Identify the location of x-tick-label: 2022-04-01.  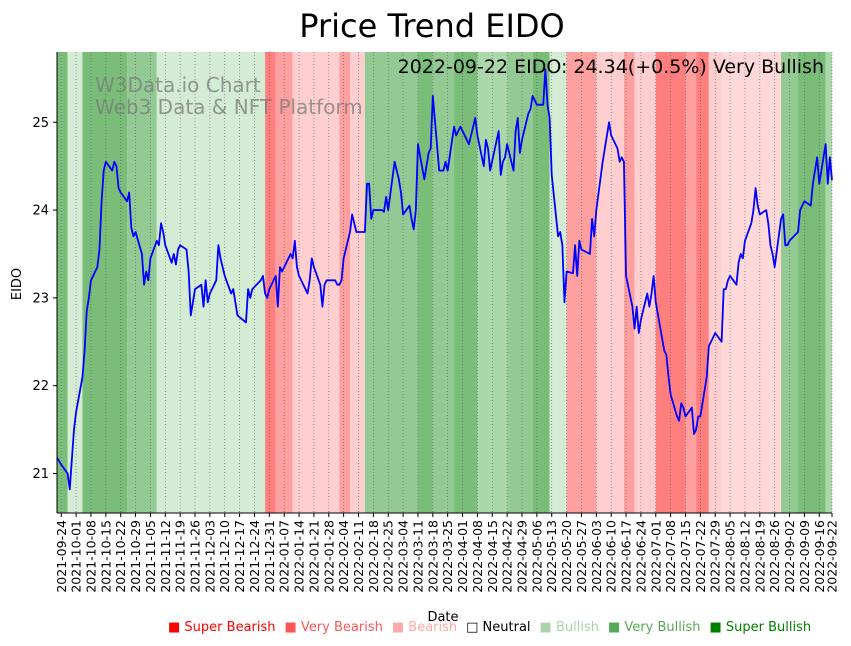
(462, 556).